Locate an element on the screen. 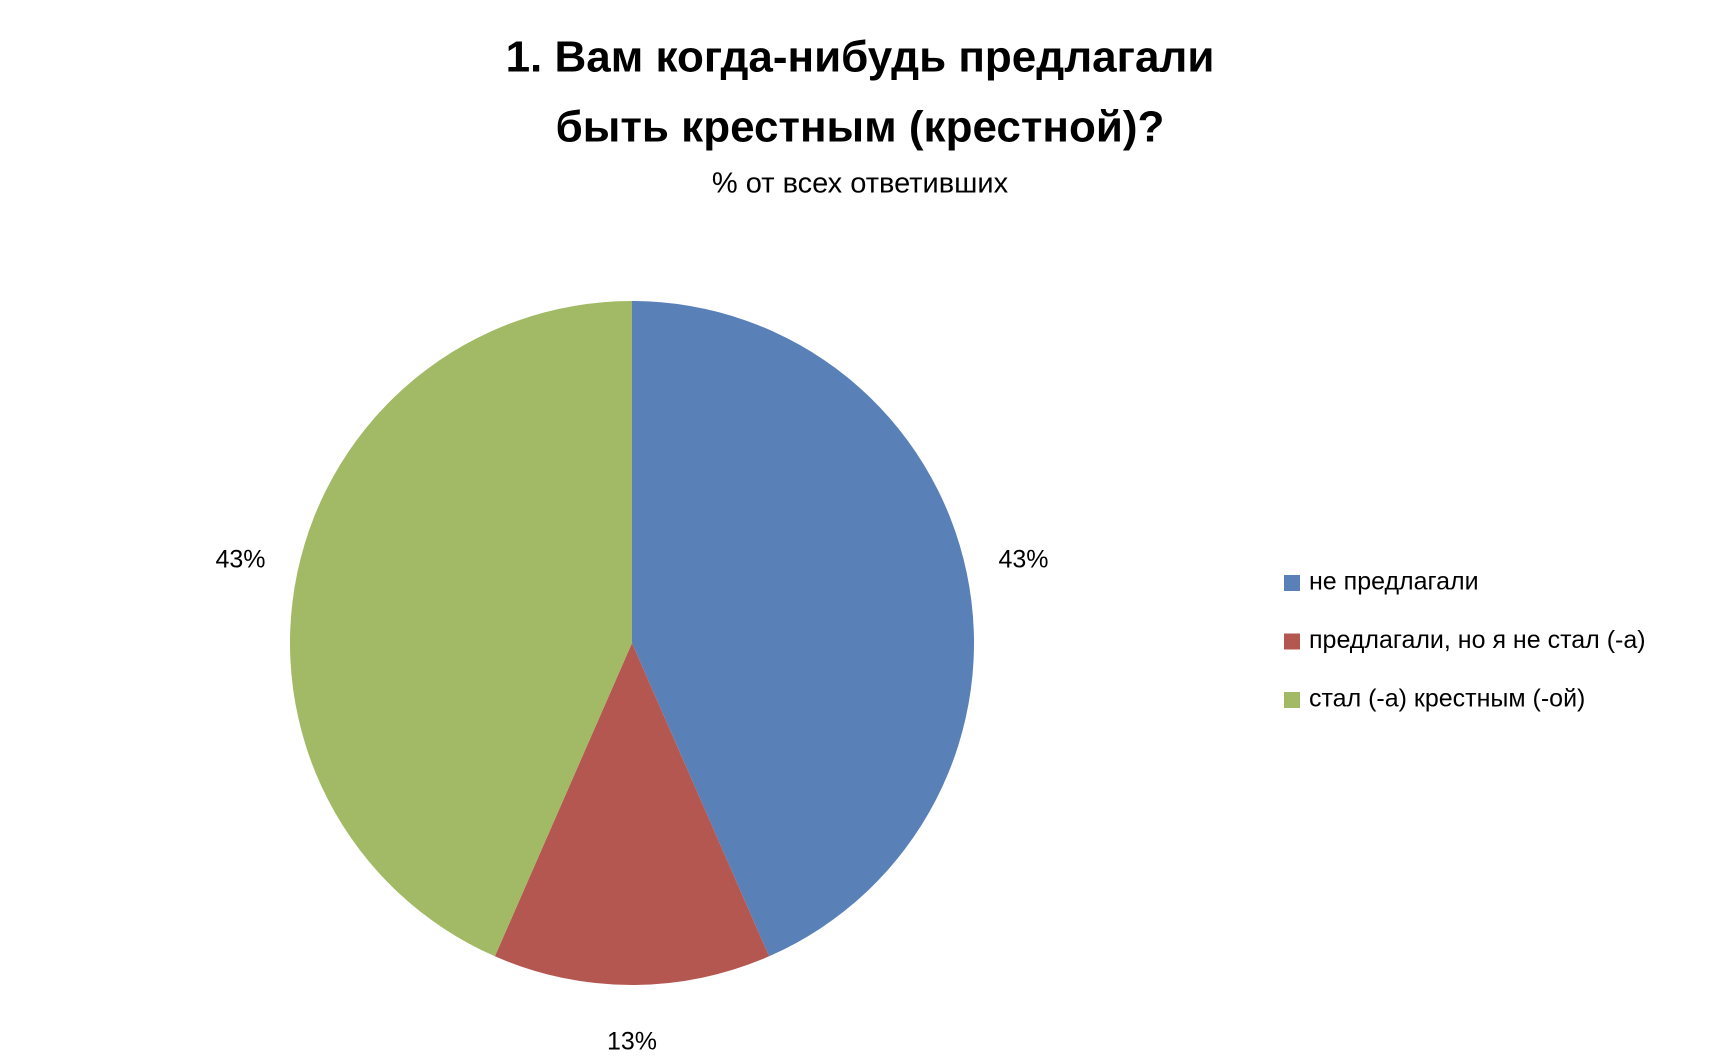 The width and height of the screenshot is (1714, 1062). chart-title: быть крестным (крестной)? is located at coordinates (860, 127).